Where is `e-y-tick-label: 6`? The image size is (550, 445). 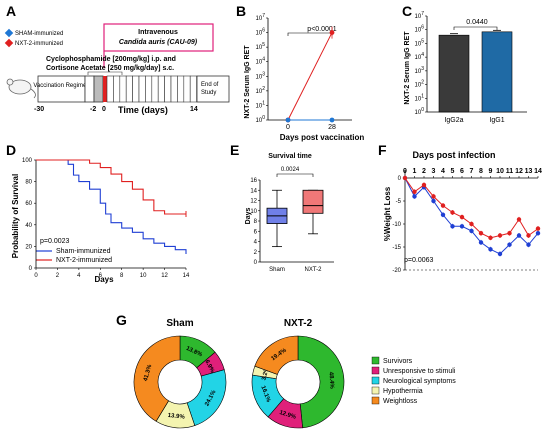
e-y-tick-label: 6 is located at coordinates (256, 232).